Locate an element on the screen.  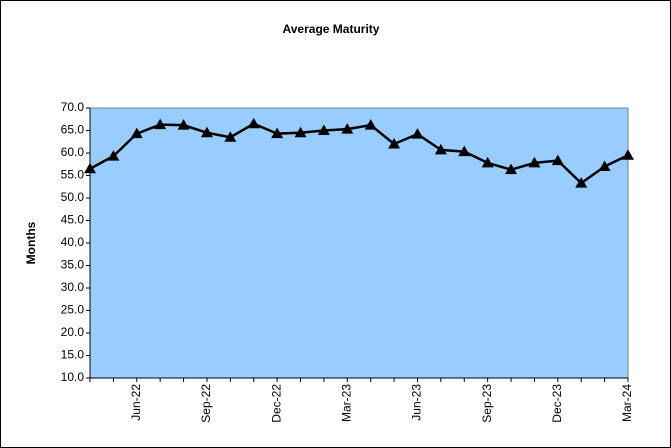
x-tick-label: Mar-23 is located at coordinates (346, 403).